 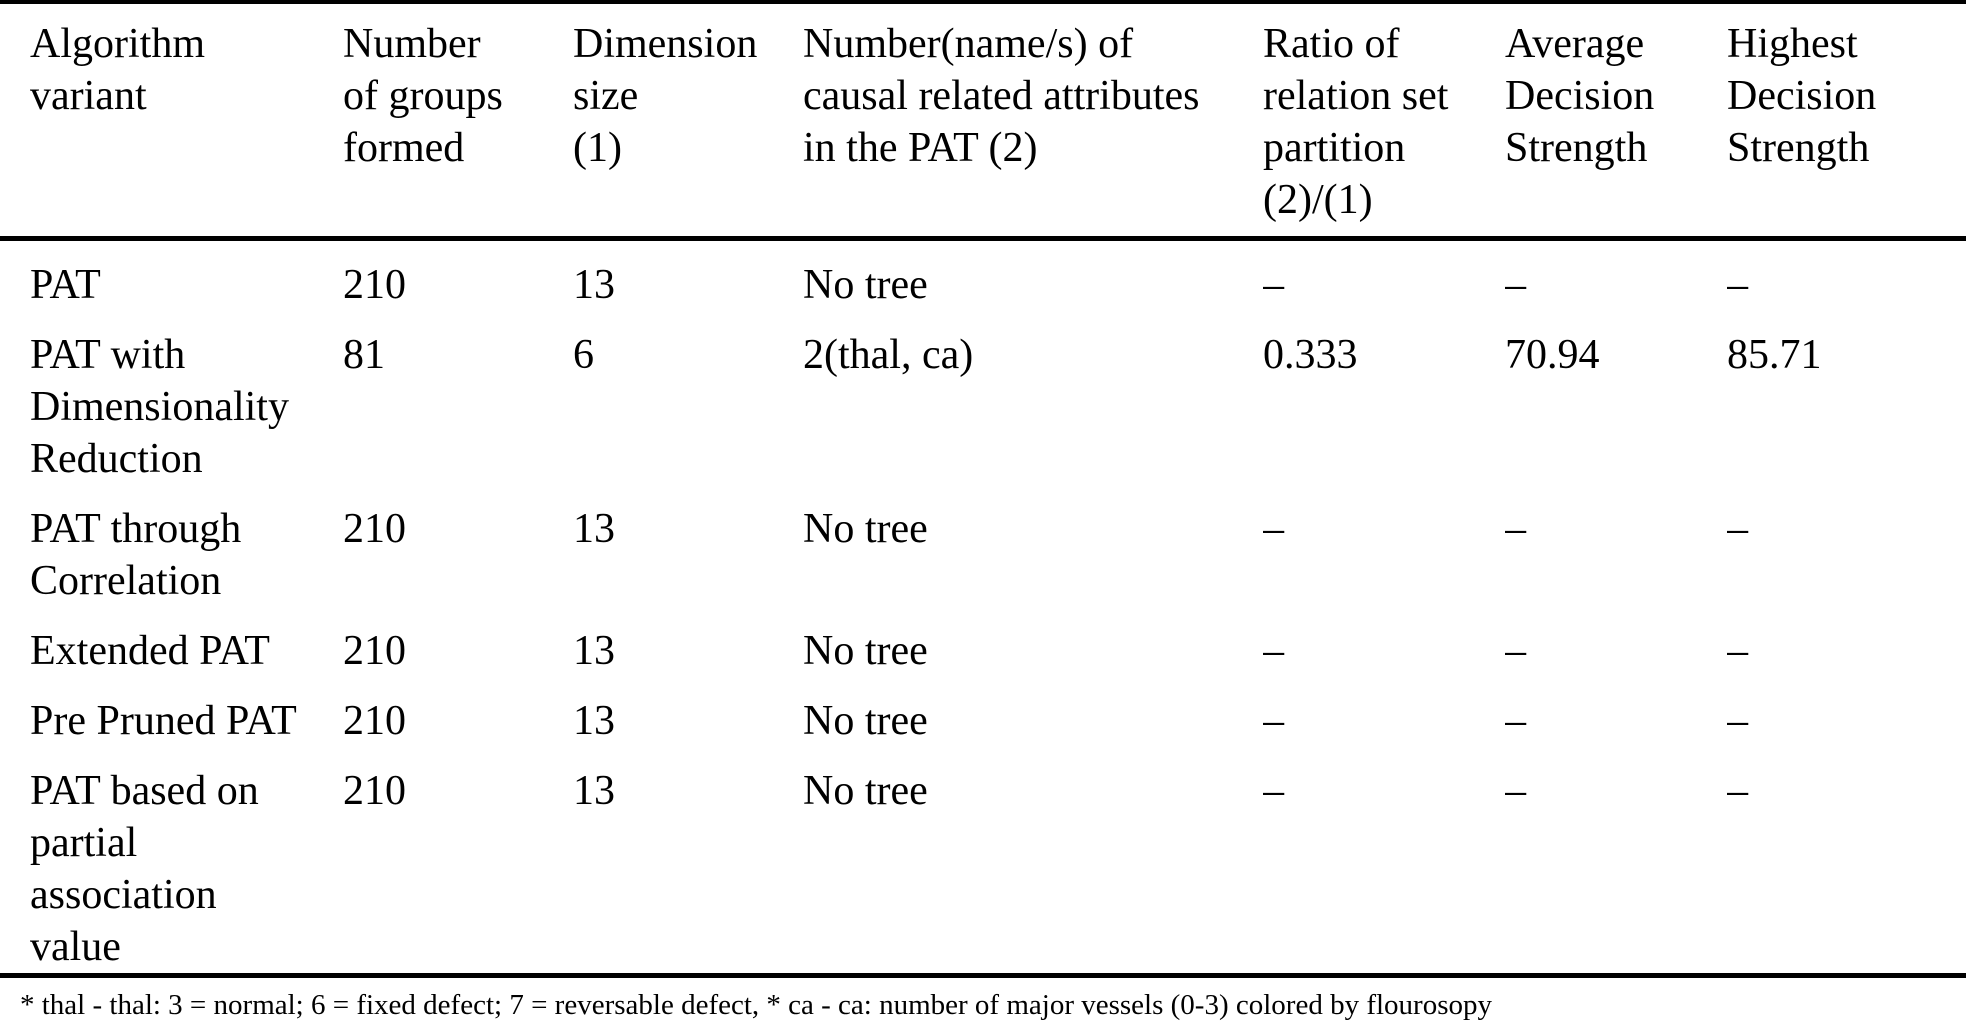 What do you see at coordinates (1846, 121) in the screenshot?
I see `column-header-highest-decision-strength: Highest Decision Strength` at bounding box center [1846, 121].